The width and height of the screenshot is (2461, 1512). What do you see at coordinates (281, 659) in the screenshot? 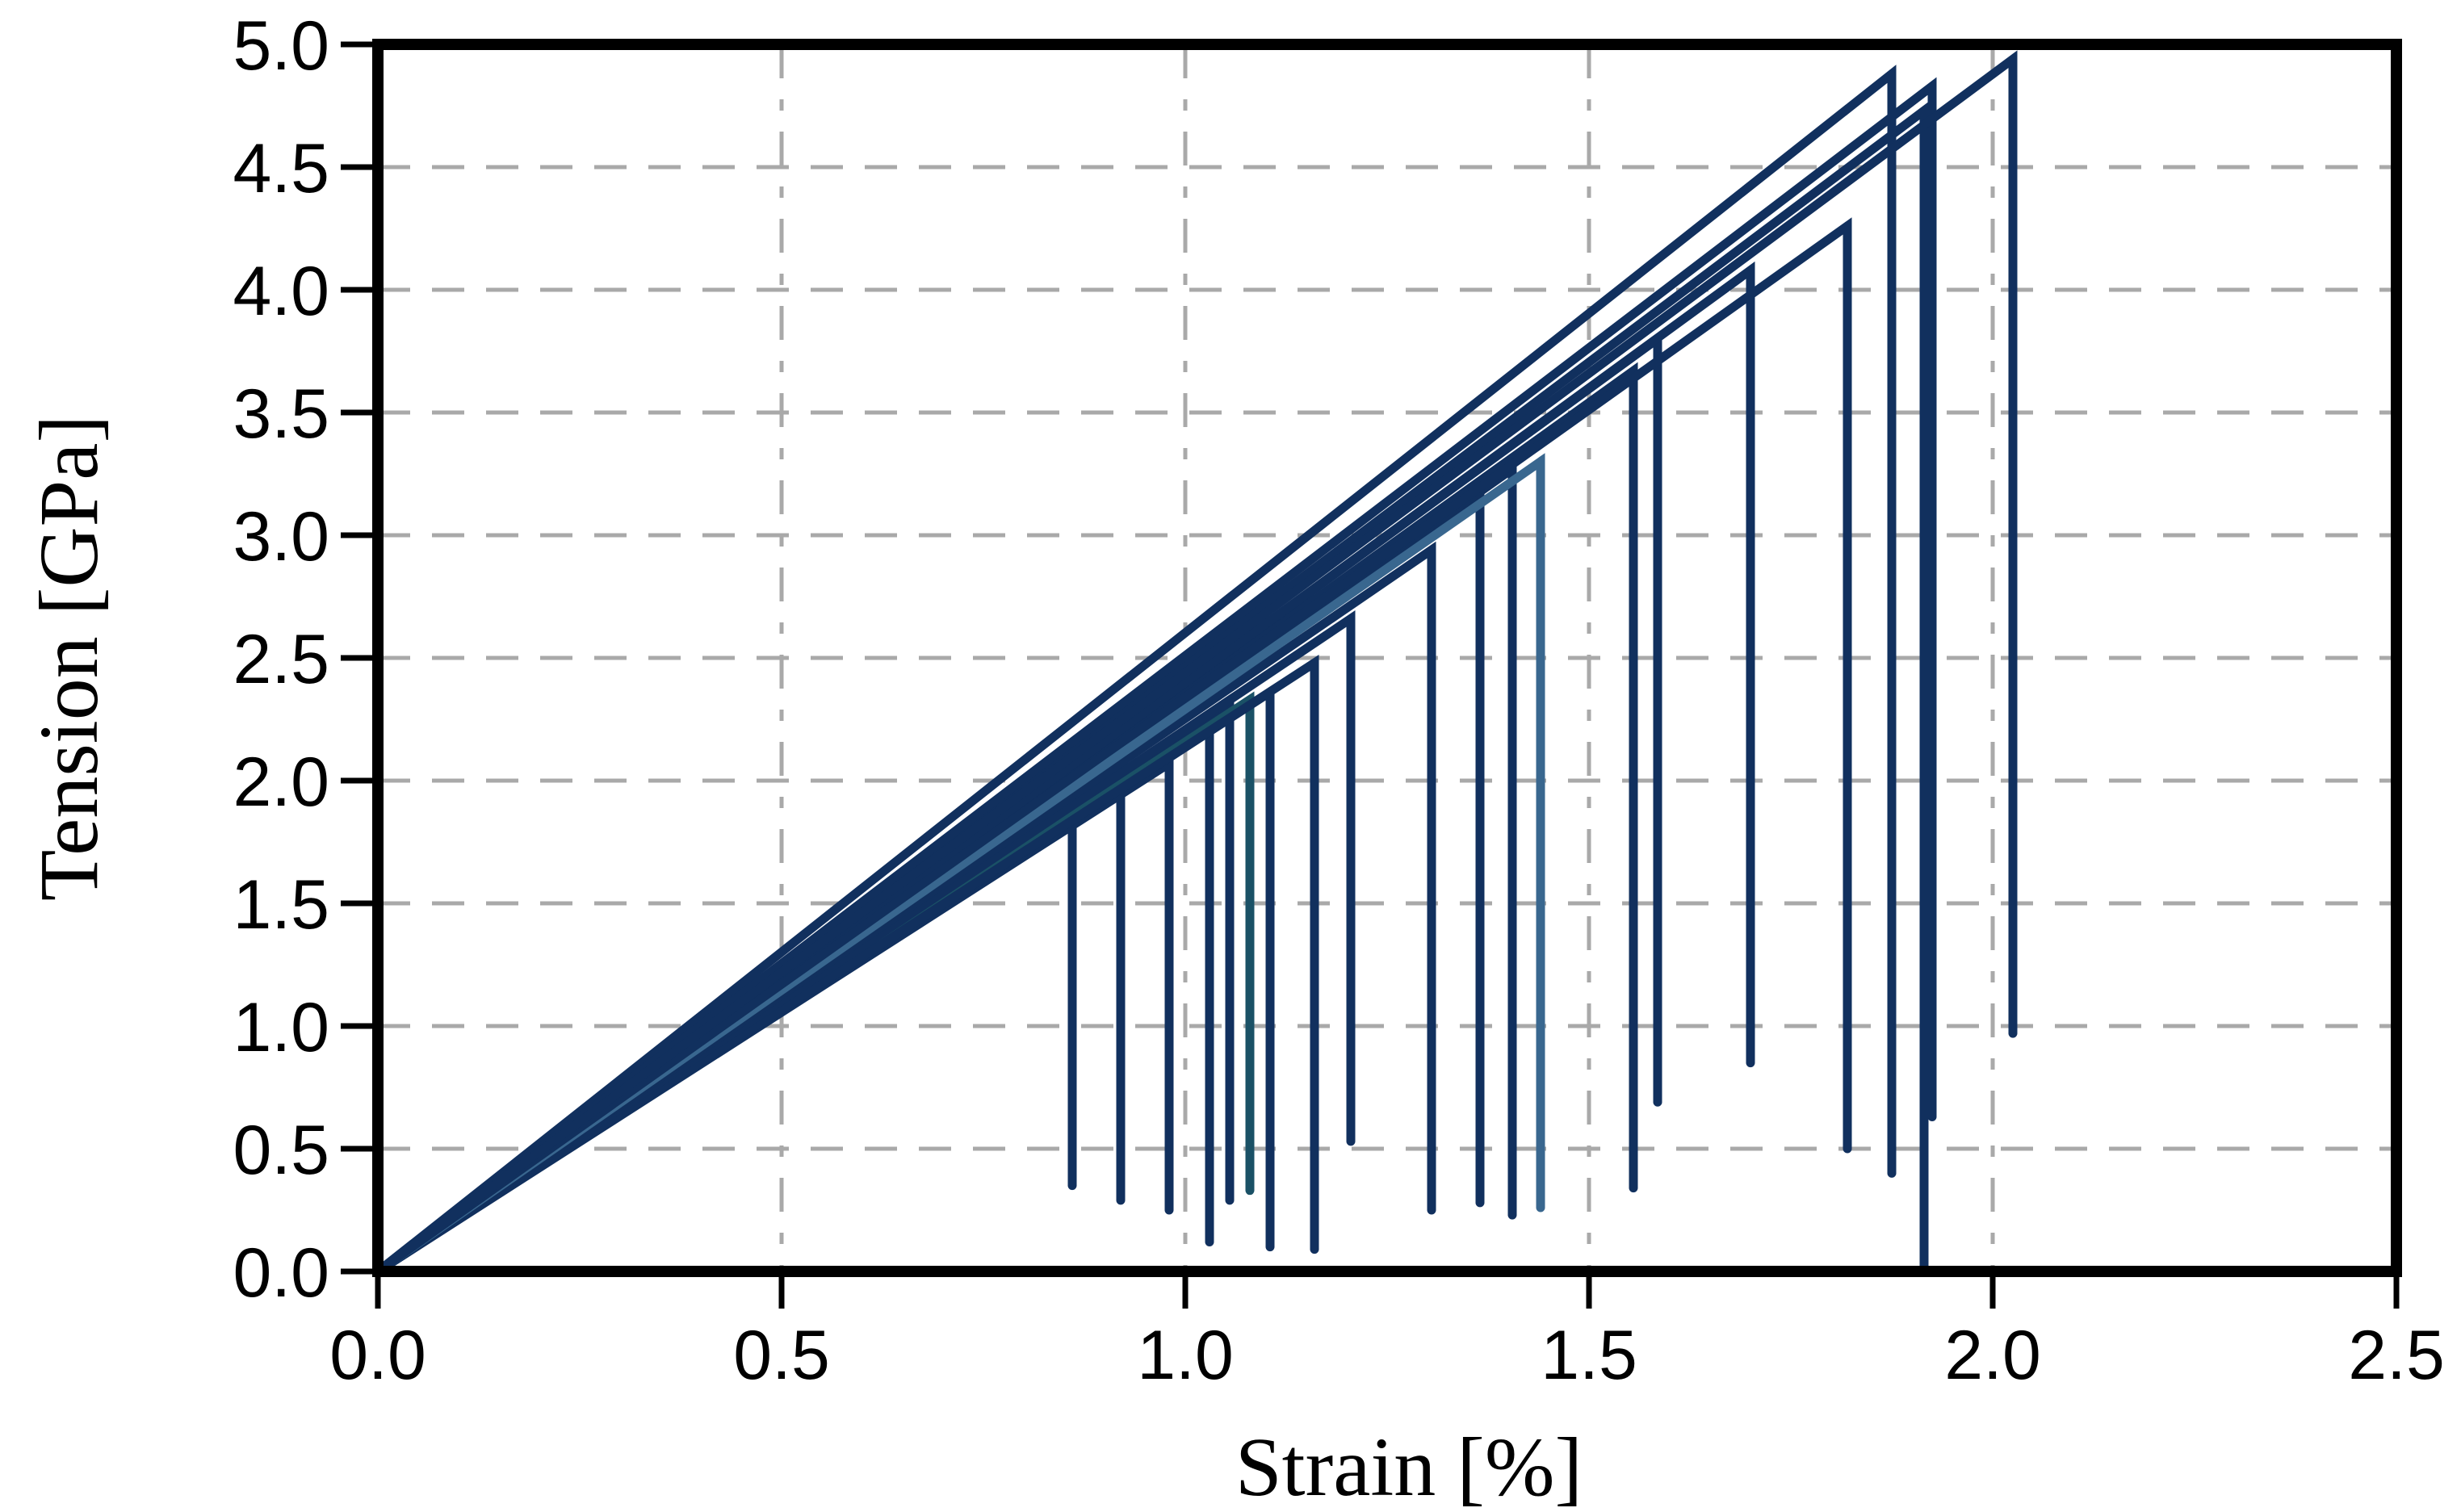
I see `y-tick-label: 2.5` at bounding box center [281, 659].